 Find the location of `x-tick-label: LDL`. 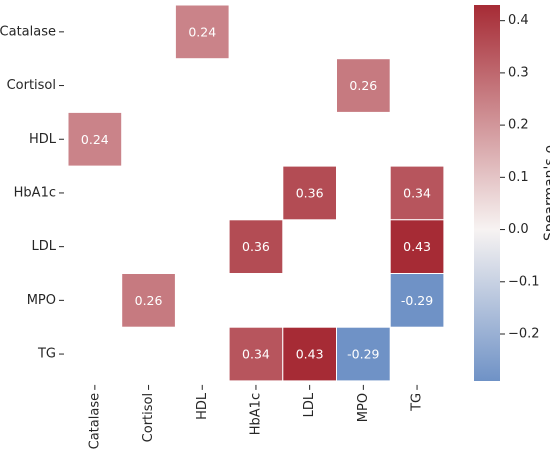

x-tick-label: LDL is located at coordinates (309, 404).